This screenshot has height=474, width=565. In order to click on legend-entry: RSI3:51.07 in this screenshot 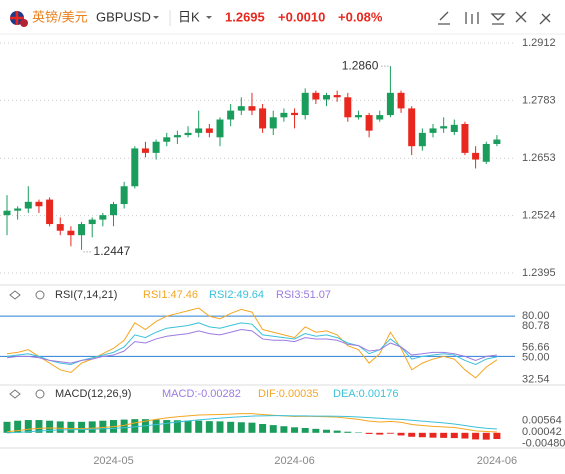, I will do `click(303, 295)`.